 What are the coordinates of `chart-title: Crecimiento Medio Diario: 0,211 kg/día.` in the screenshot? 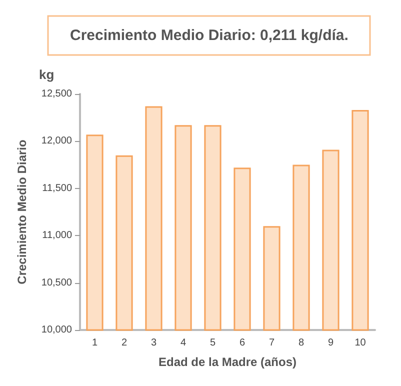 It's located at (209, 35).